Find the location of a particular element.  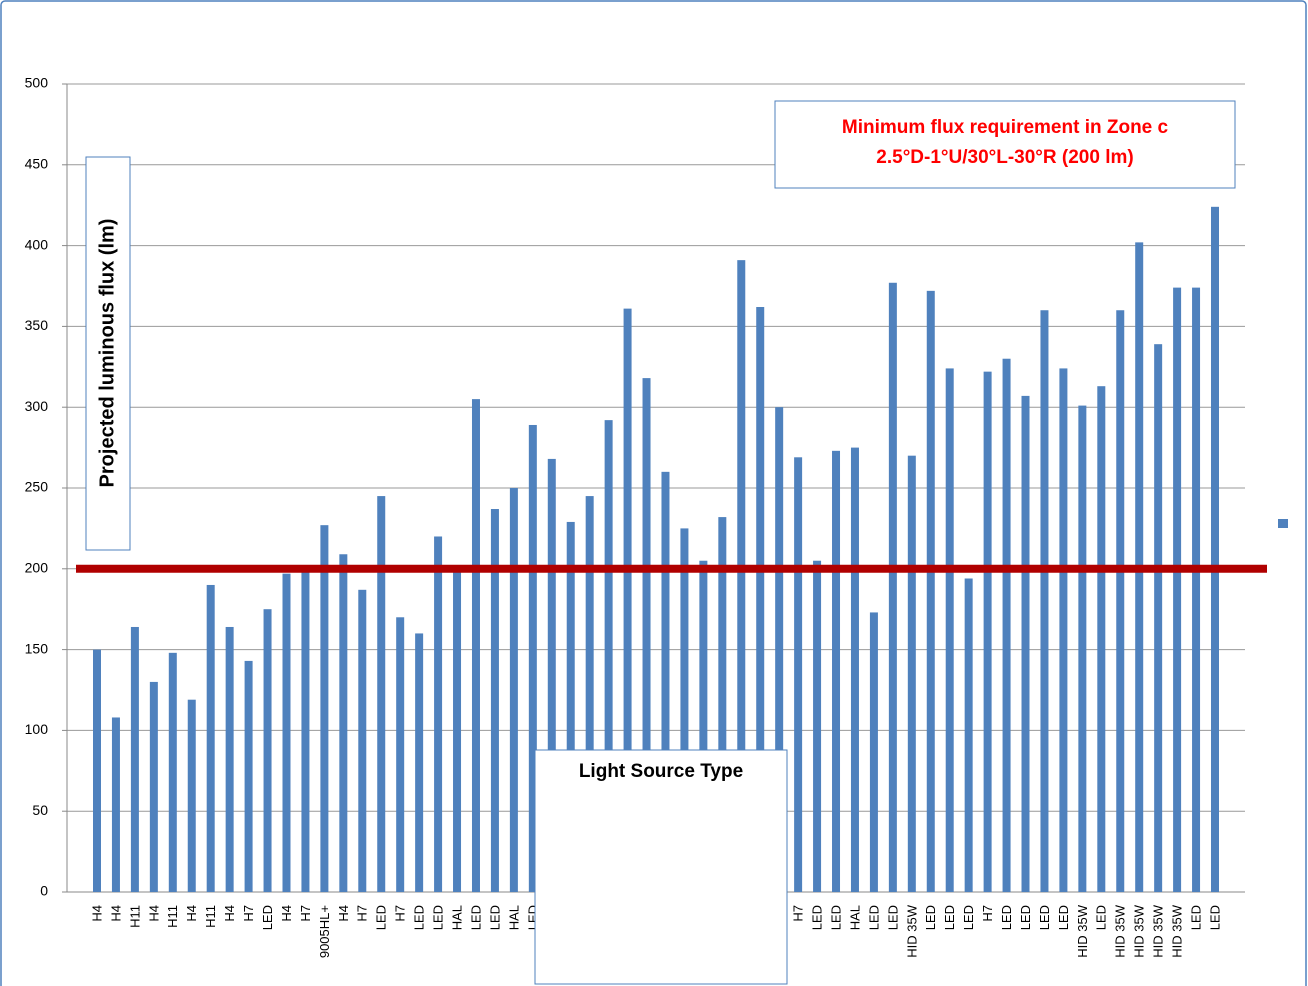

y-tick-label: 200 is located at coordinates (37, 568).